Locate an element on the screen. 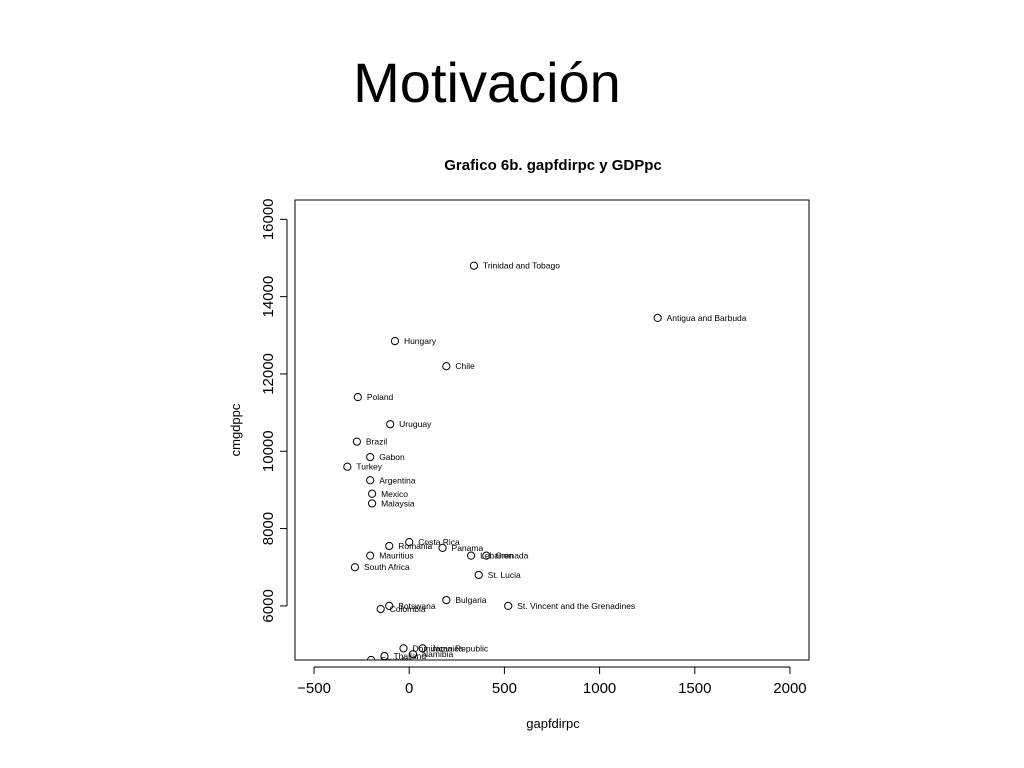 The width and height of the screenshot is (1024, 768). point-label: Poland is located at coordinates (380, 397).